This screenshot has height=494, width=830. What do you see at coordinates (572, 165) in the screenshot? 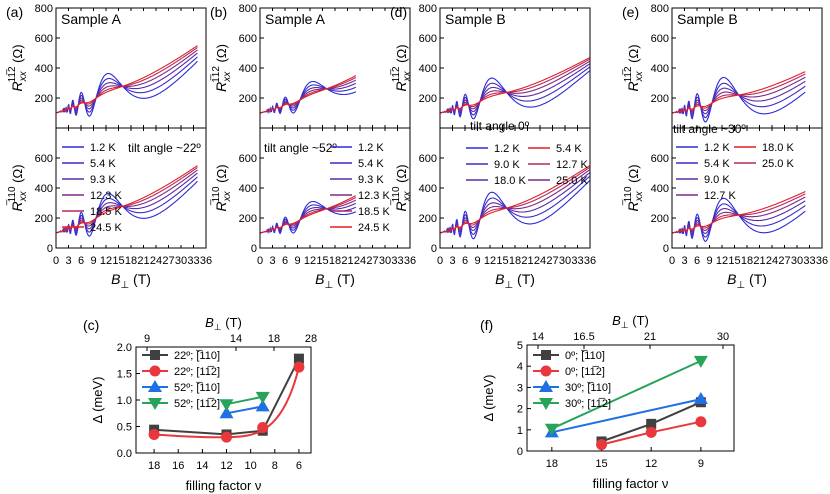
I see `legend-entry: 12.7 K` at bounding box center [572, 165].